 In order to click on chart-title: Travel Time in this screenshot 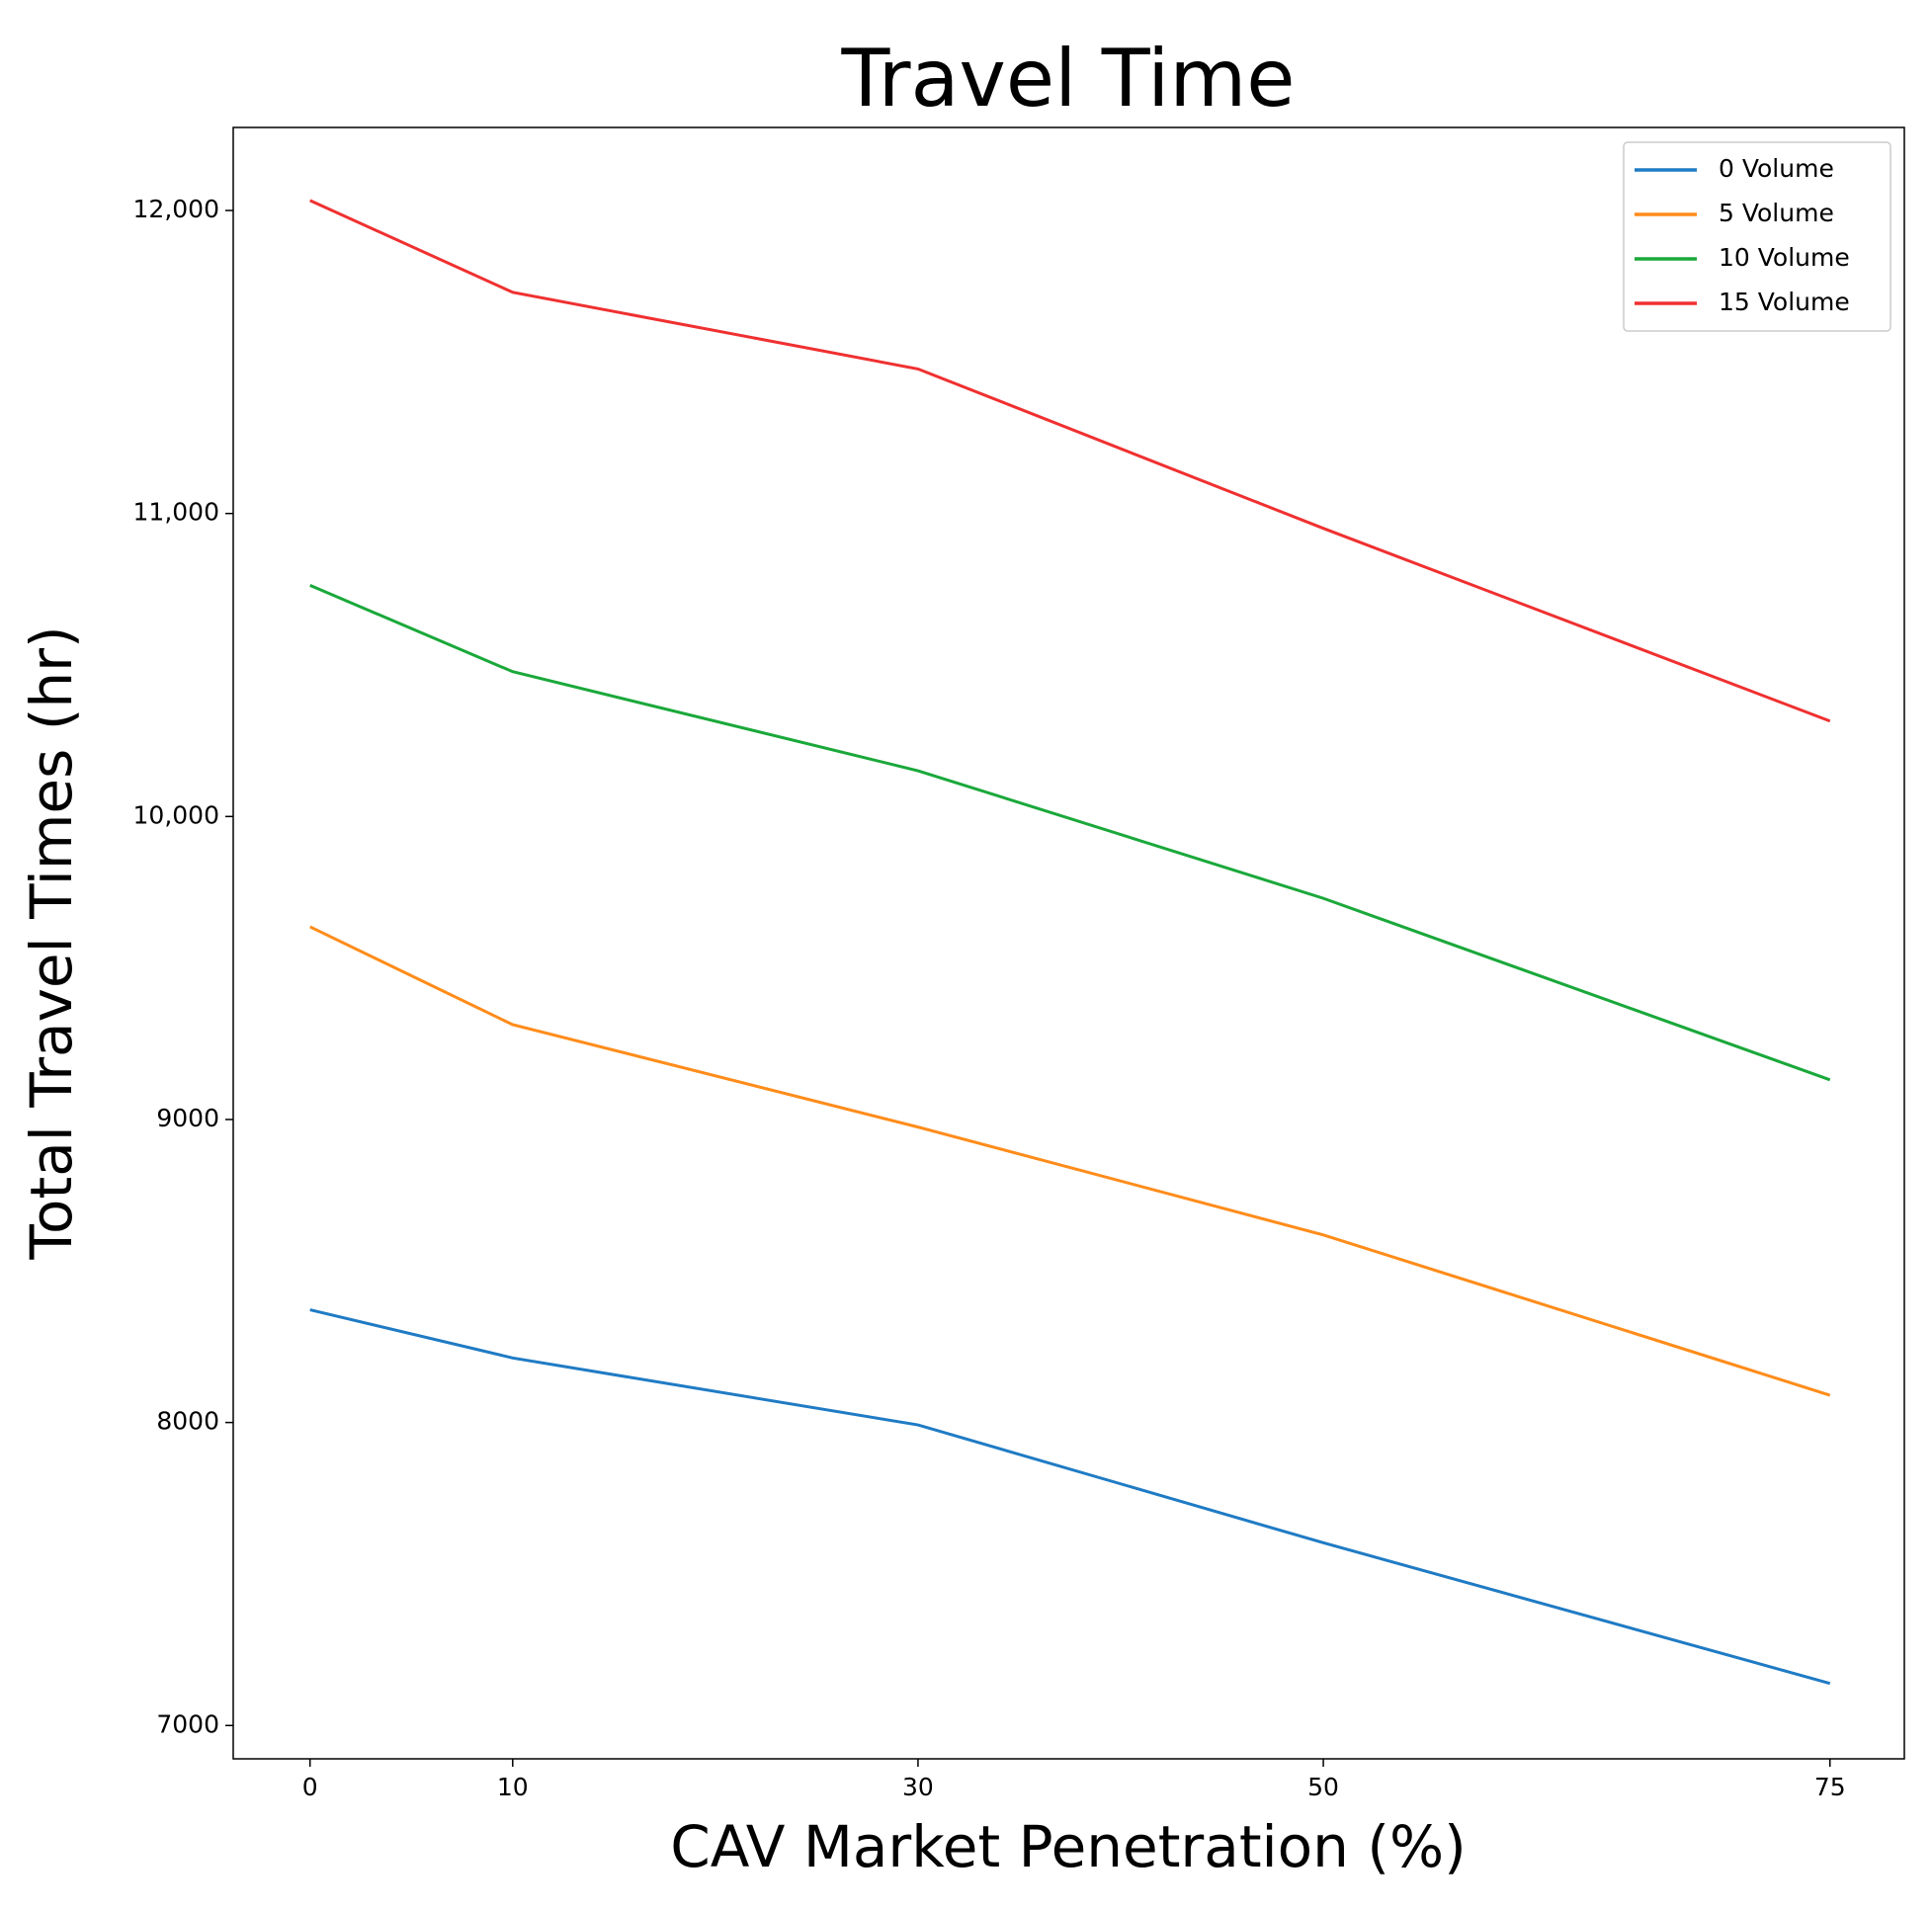, I will do `click(1067, 79)`.